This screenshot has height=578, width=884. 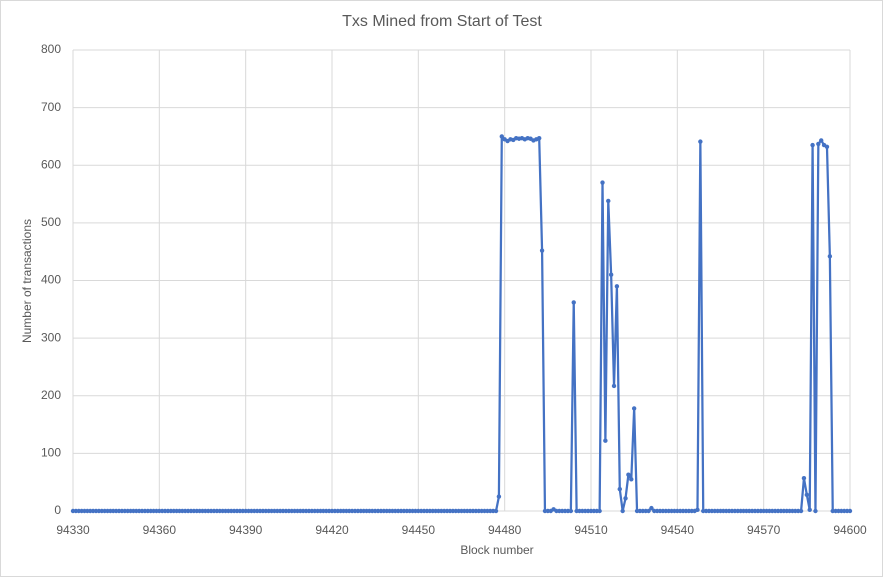 I want to click on y-tick-label: 400, so click(x=51, y=280).